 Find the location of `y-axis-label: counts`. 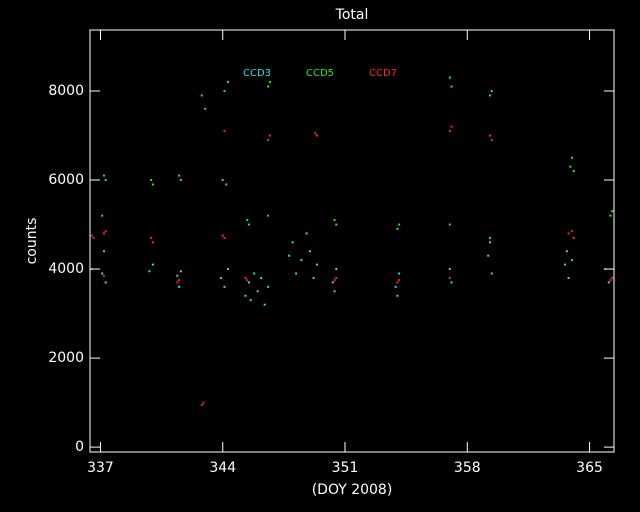

y-axis-label: counts is located at coordinates (32, 241).